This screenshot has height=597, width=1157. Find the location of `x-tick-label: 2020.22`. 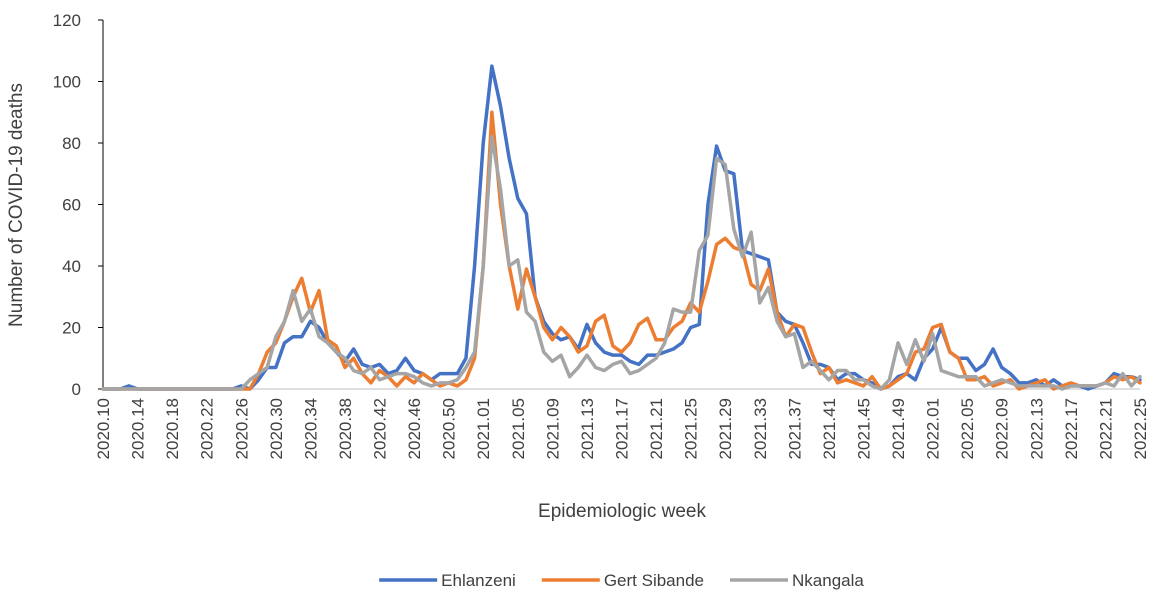

x-tick-label: 2020.22 is located at coordinates (207, 428).